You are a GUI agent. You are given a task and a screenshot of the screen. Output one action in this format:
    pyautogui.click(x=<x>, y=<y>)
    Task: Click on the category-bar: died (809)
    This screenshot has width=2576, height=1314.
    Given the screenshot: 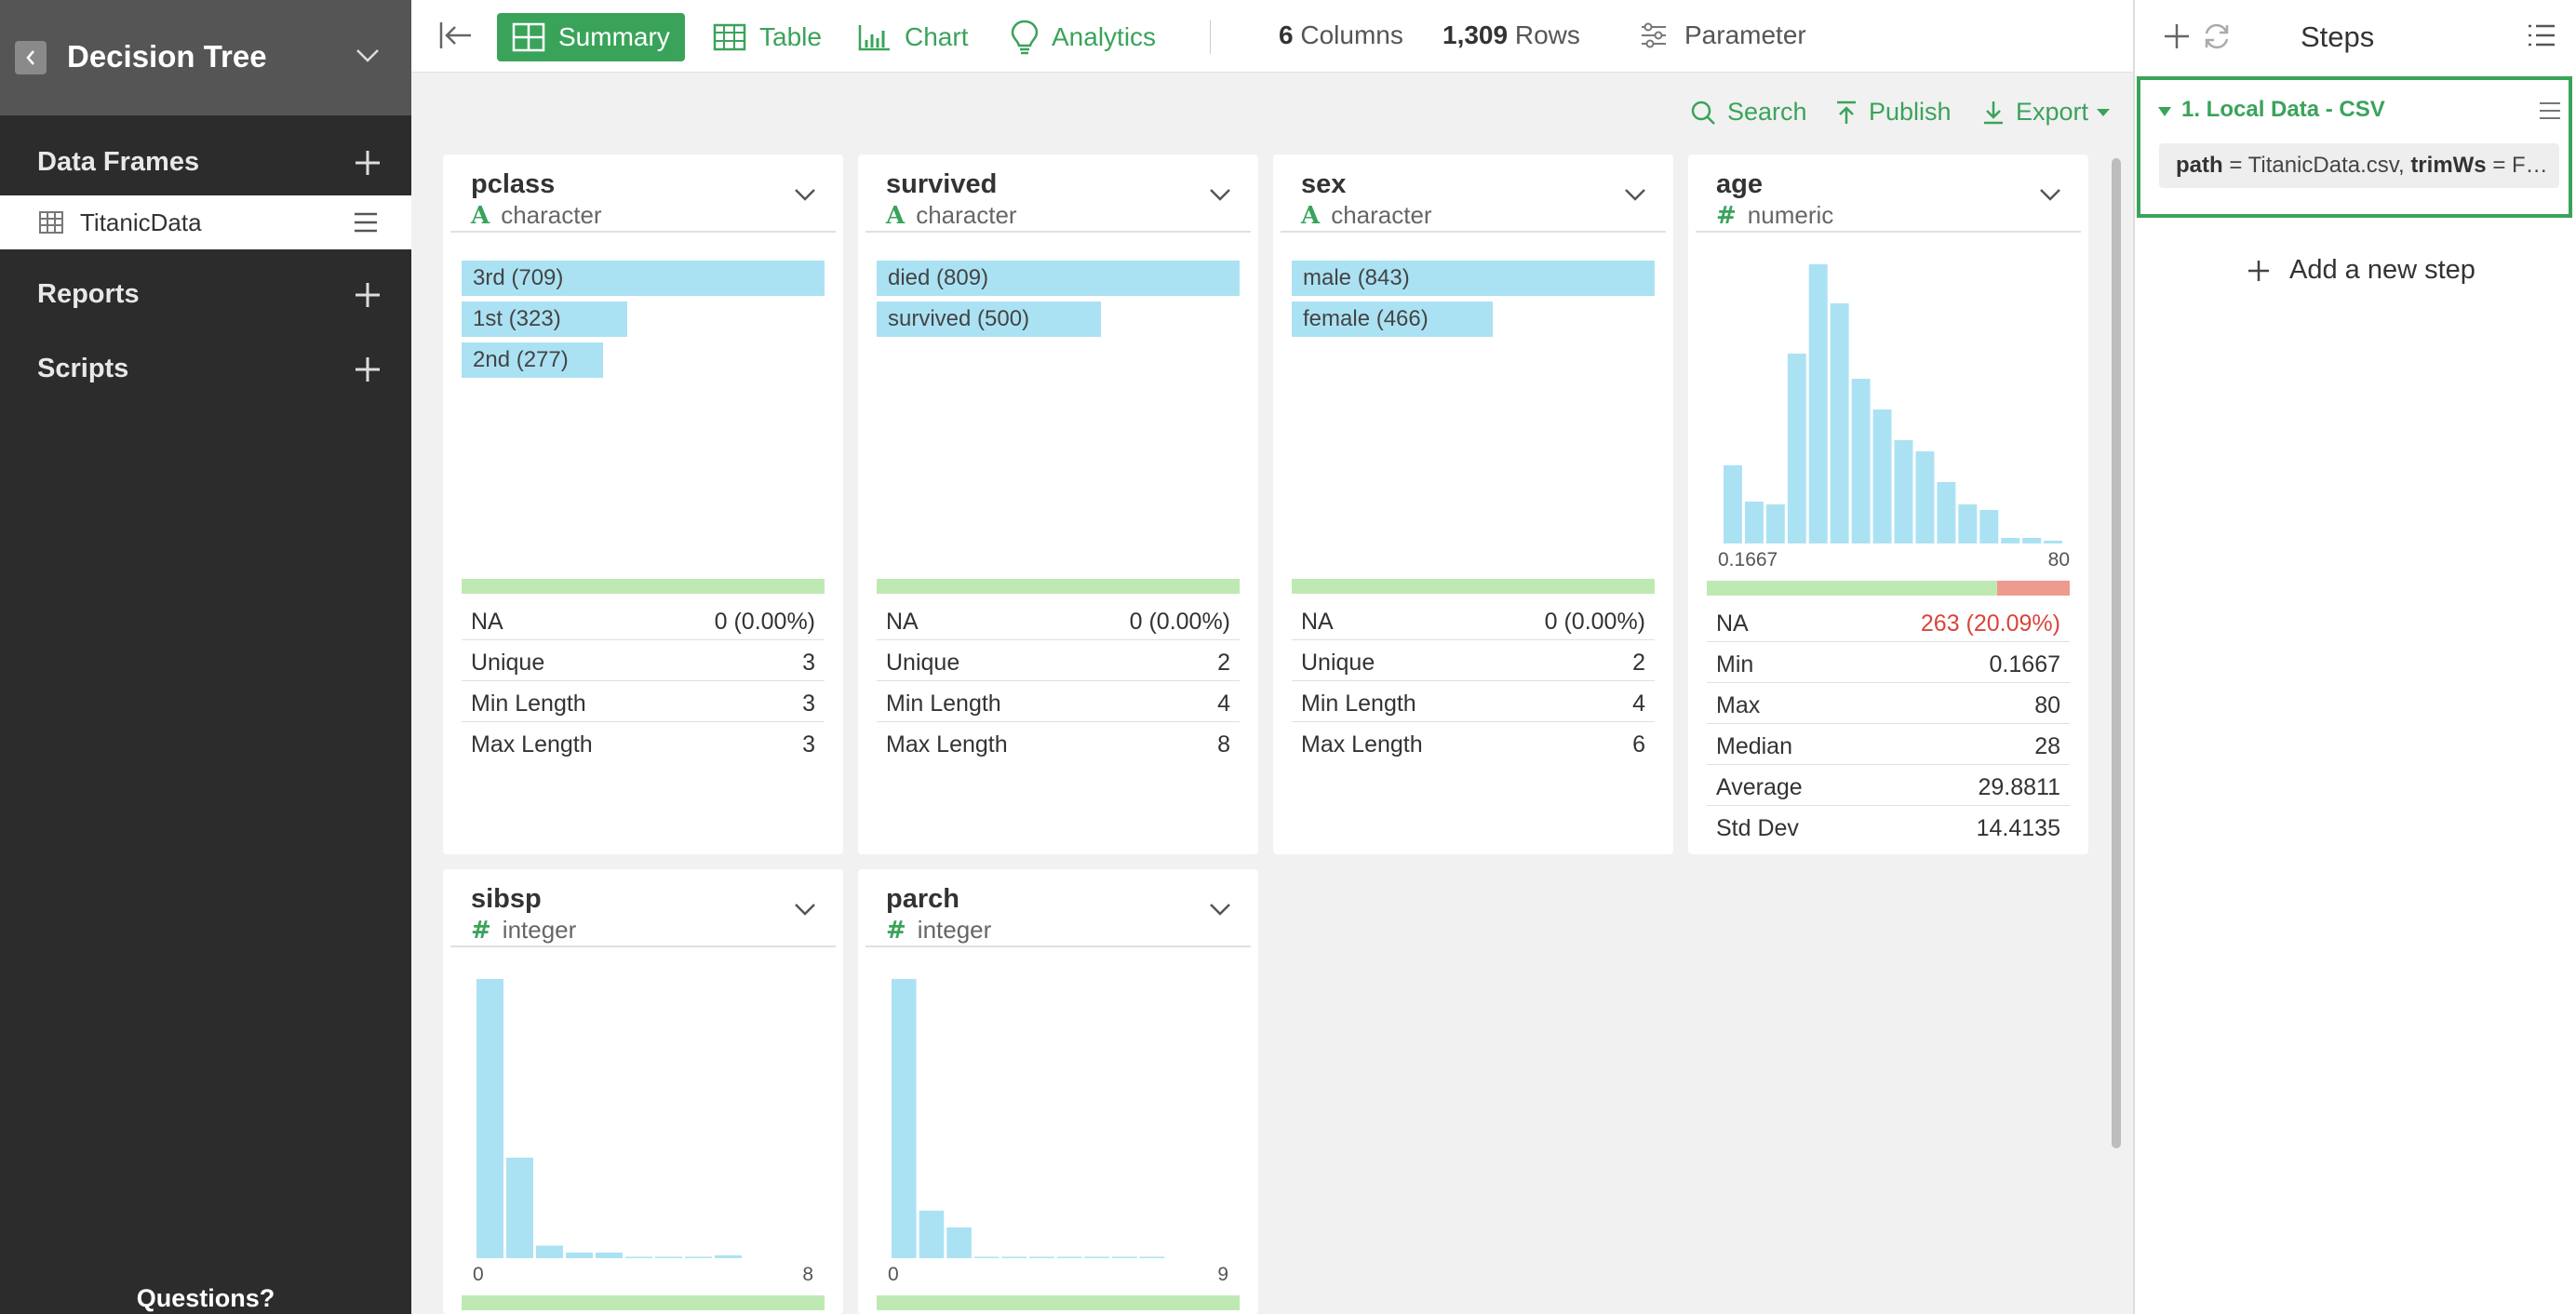 What is the action you would take?
    pyautogui.click(x=1058, y=279)
    